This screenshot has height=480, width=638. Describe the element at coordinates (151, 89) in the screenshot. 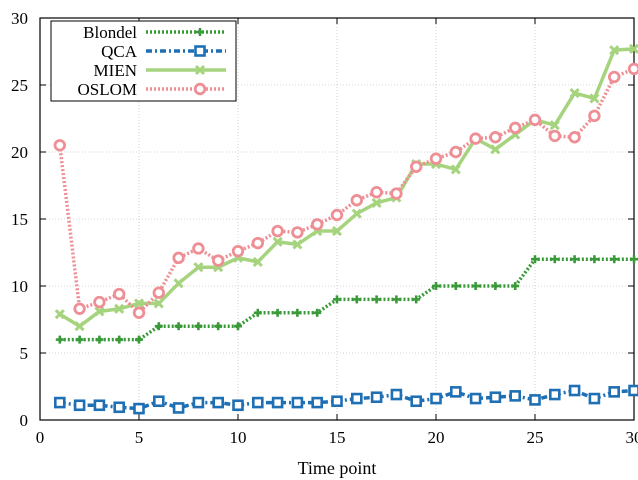

I see `legend-item-oslom: OSLOM` at that location.